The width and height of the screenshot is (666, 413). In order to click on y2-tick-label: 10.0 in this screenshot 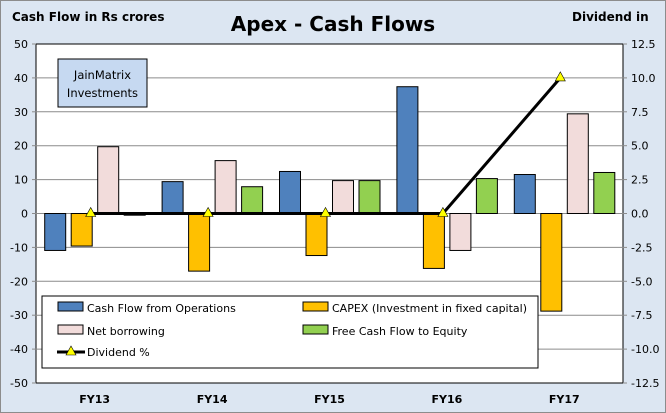, I will do `click(643, 78)`.